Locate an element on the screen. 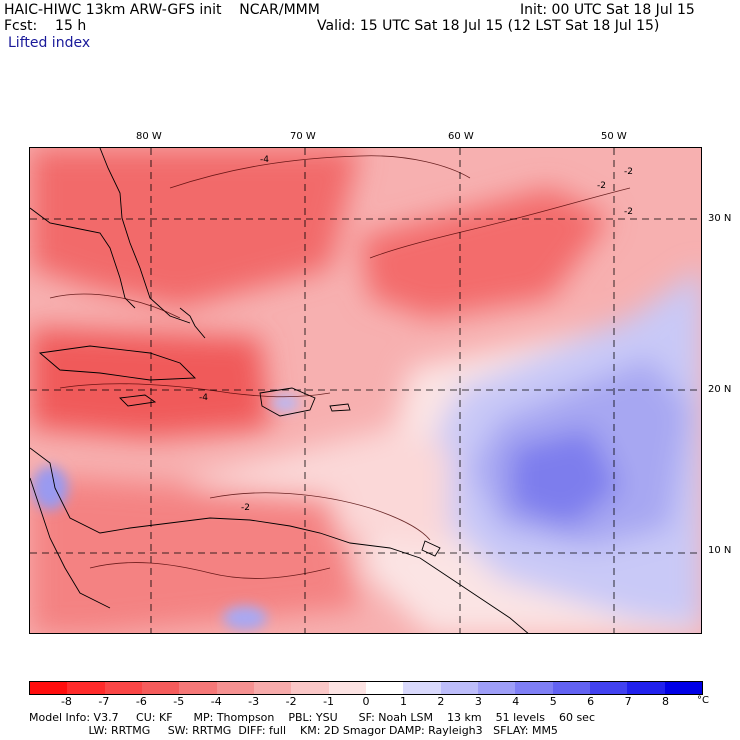 This screenshot has height=740, width=740. contour-c is located at coordinates (320, 516).